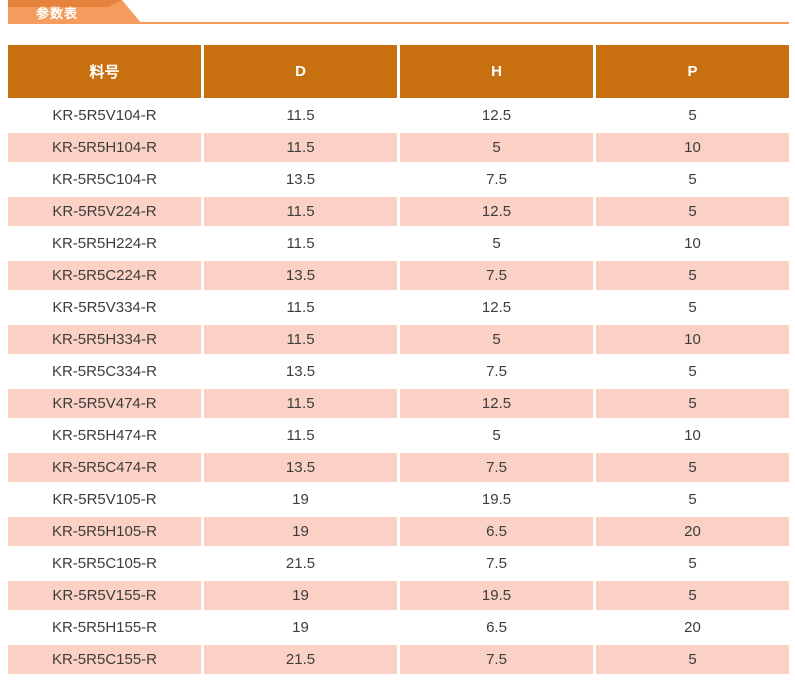  Describe the element at coordinates (398, 595) in the screenshot. I see `table-row: KR-5R5V155-R 19 19.5 5` at that location.